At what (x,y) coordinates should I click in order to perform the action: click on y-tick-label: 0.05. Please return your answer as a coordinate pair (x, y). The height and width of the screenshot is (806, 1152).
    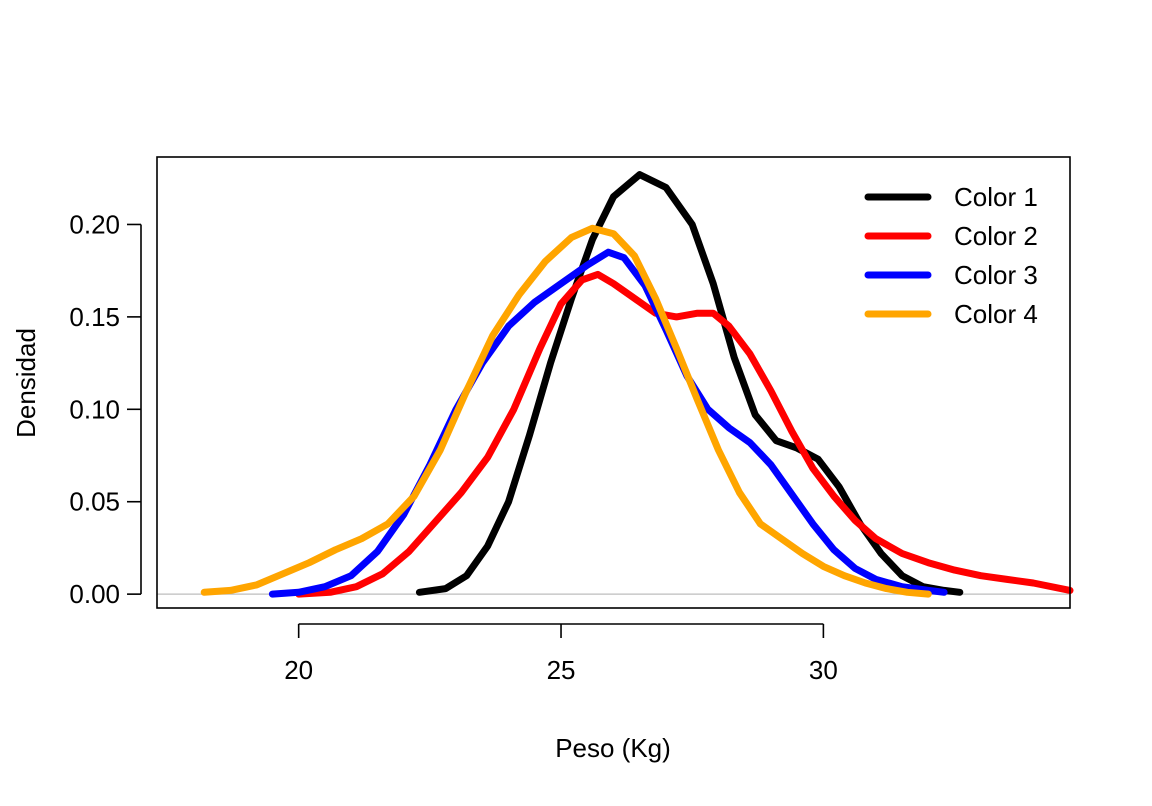
    Looking at the image, I should click on (94, 502).